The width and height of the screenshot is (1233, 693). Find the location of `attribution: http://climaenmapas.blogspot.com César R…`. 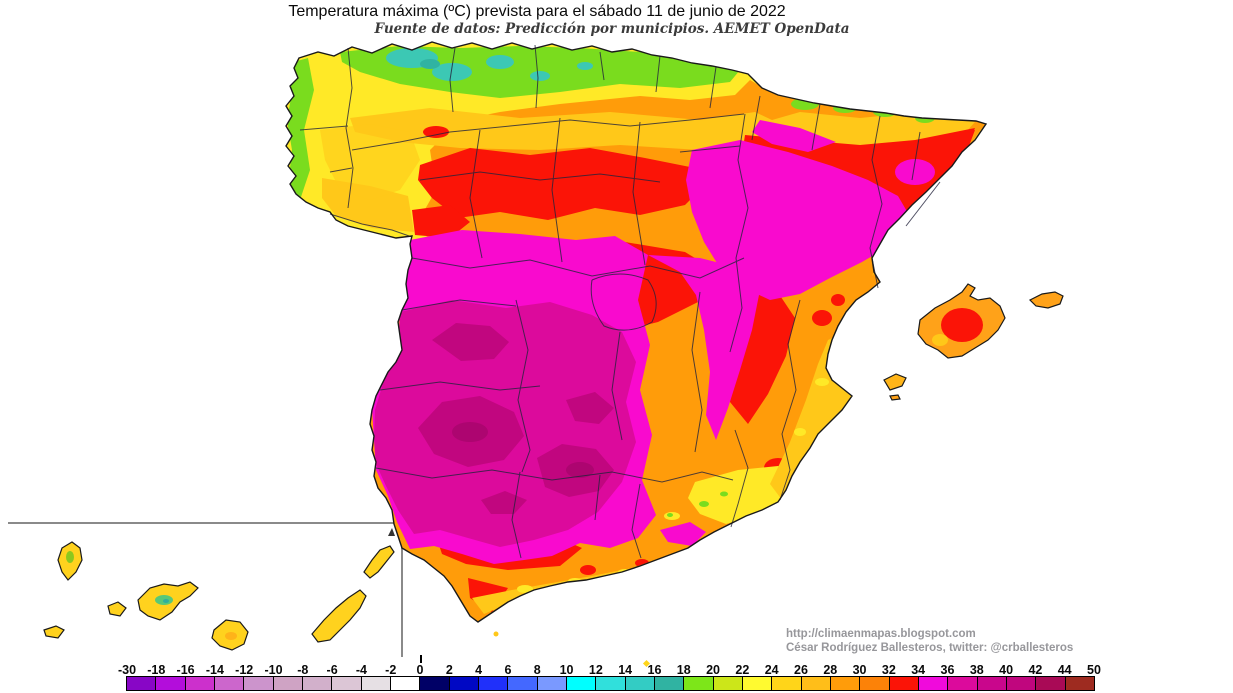

attribution: http://climaenmapas.blogspot.com César R… is located at coordinates (929, 641).